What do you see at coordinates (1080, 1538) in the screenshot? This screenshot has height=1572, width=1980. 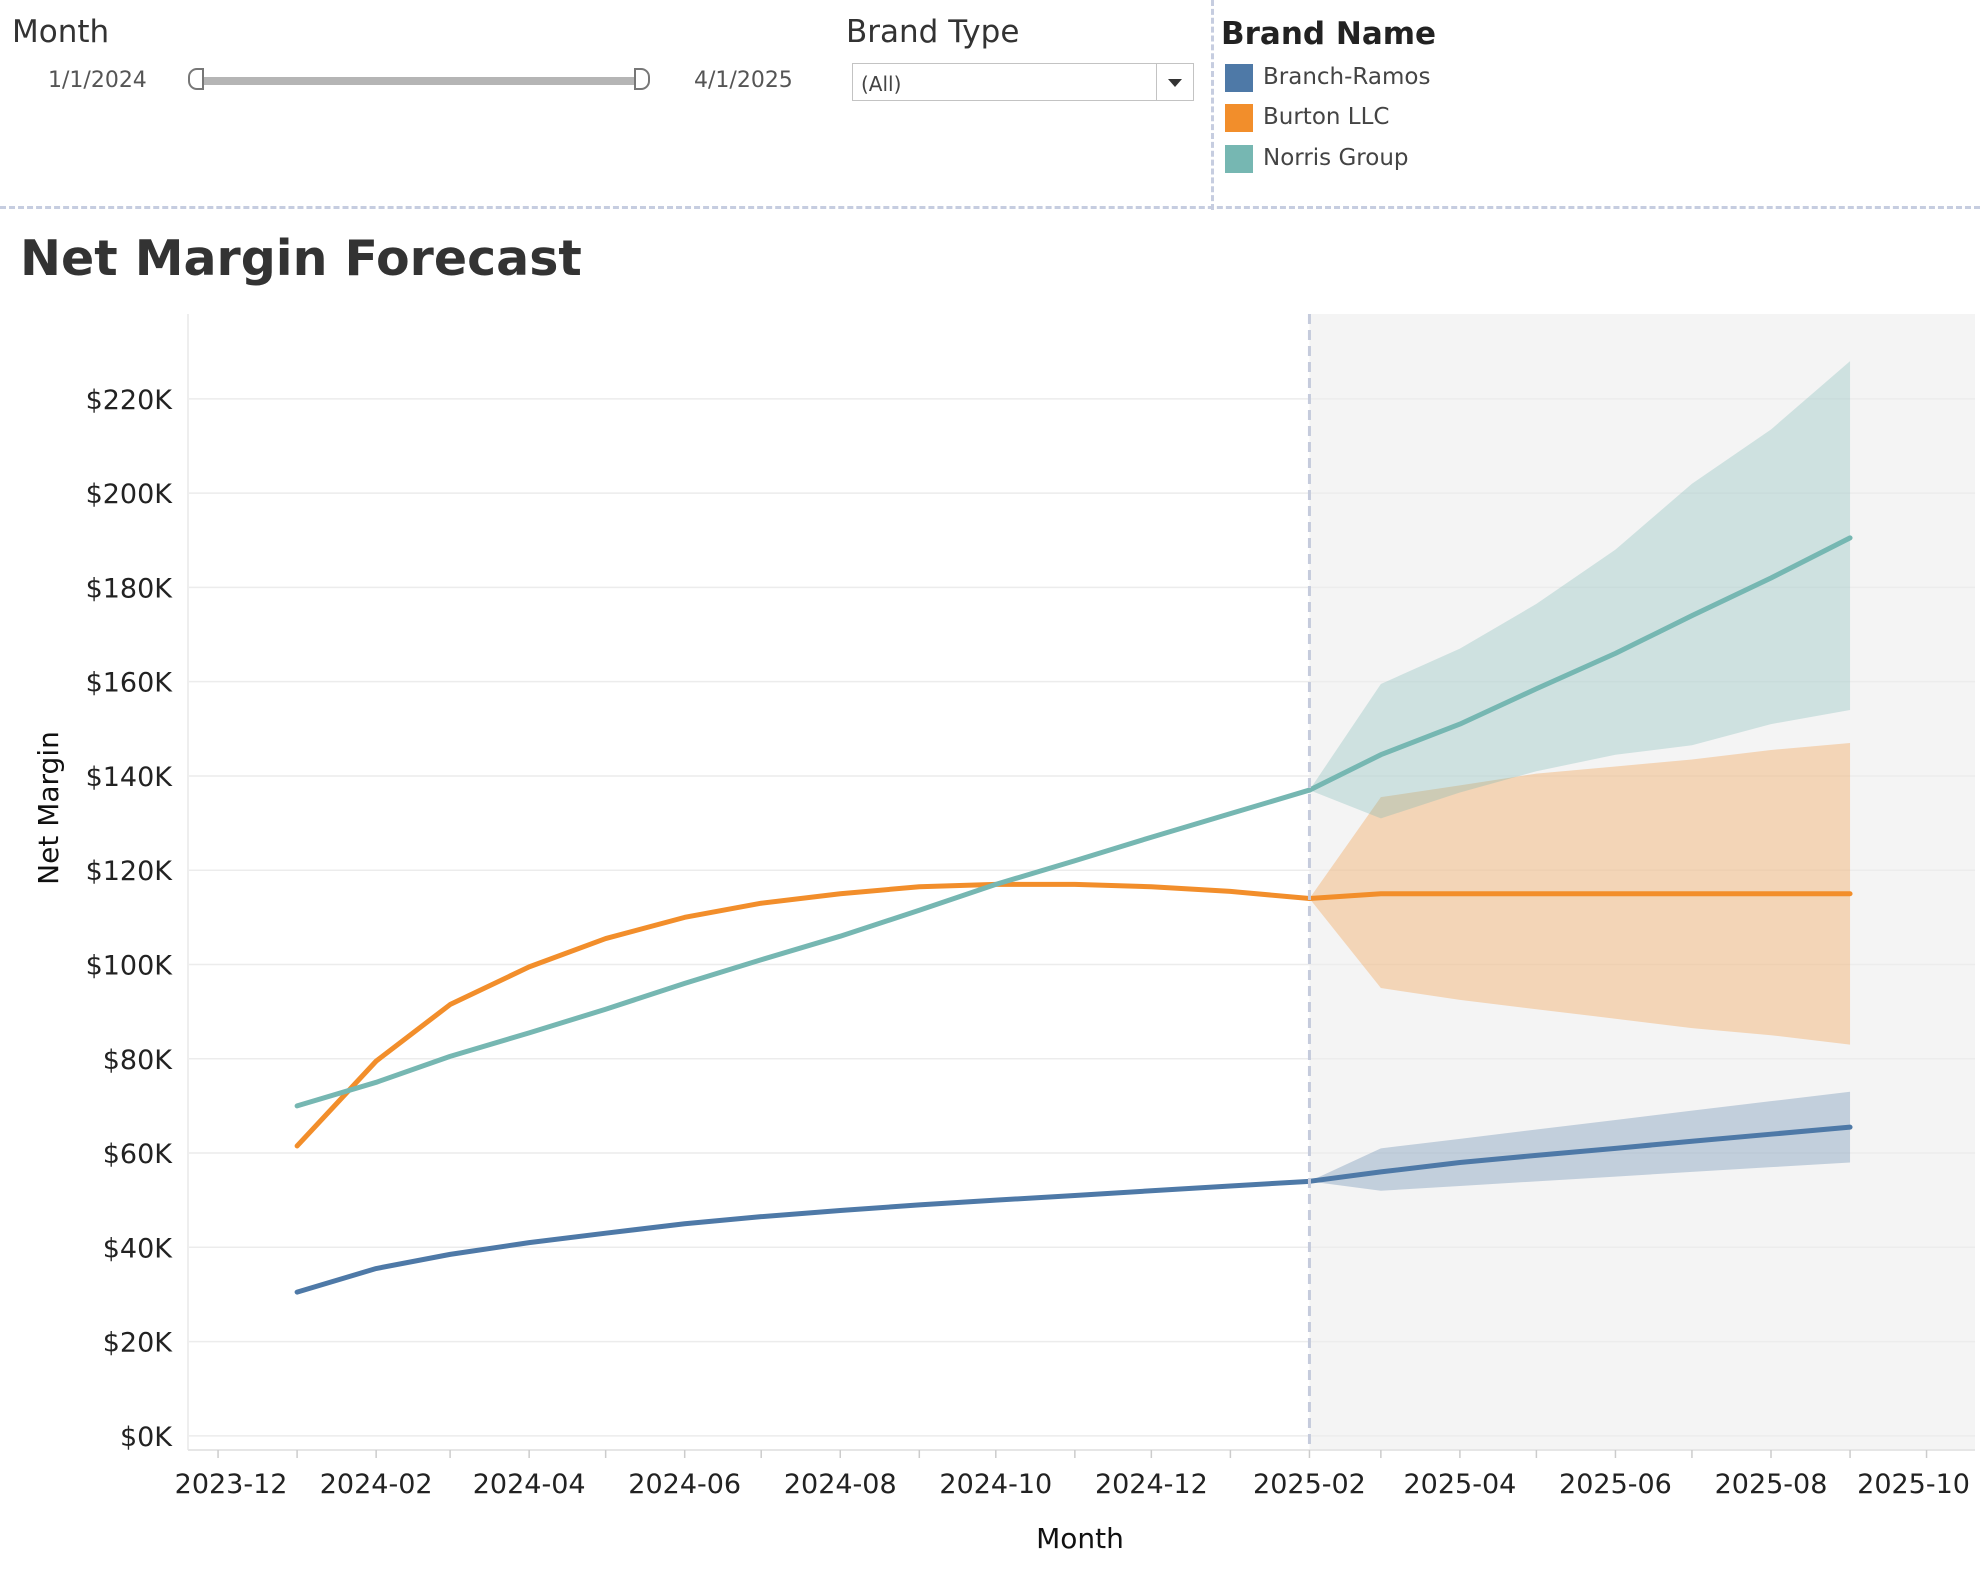 I see `x-axis-title: Month` at bounding box center [1080, 1538].